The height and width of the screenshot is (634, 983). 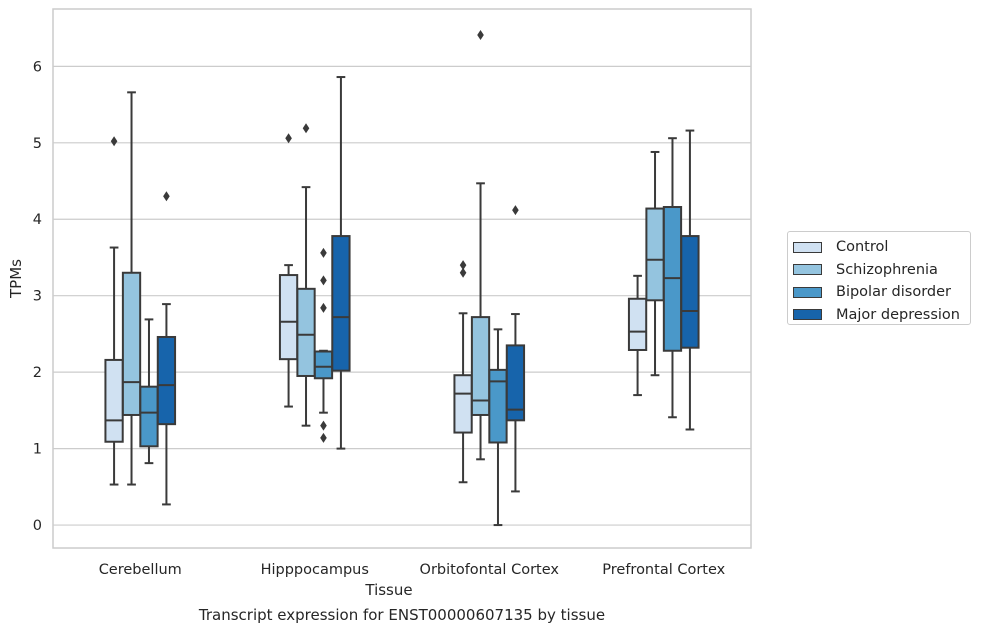 I want to click on y-tick-label: 0, so click(x=37, y=526).